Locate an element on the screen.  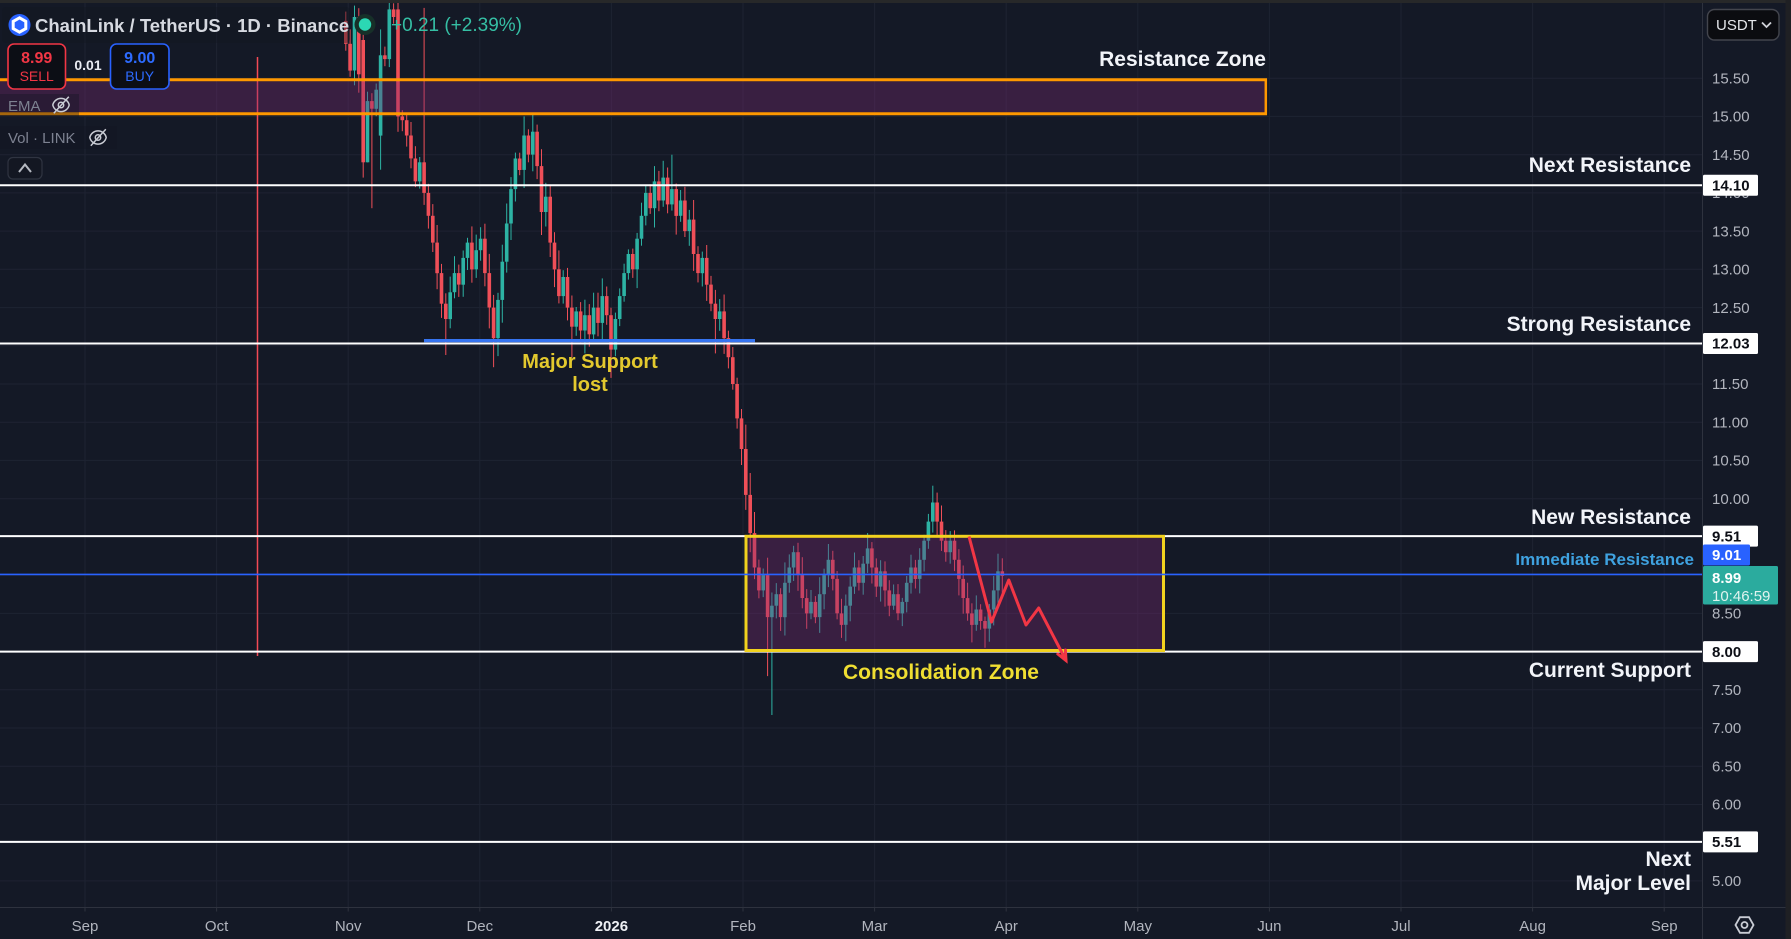
svg-text: 15.00 is located at coordinates (1731, 117).